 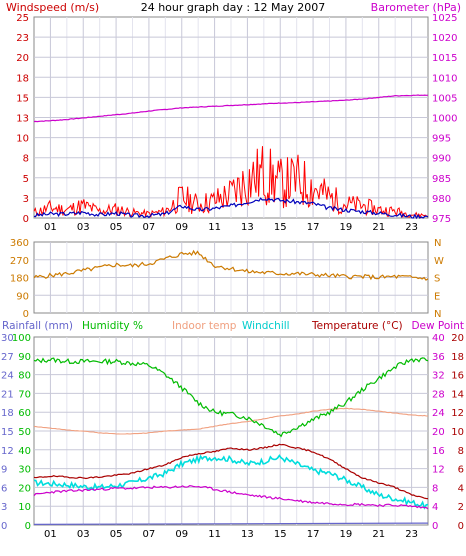 What do you see at coordinates (24, 376) in the screenshot?
I see `humidity-tick-label: 80` at bounding box center [24, 376].